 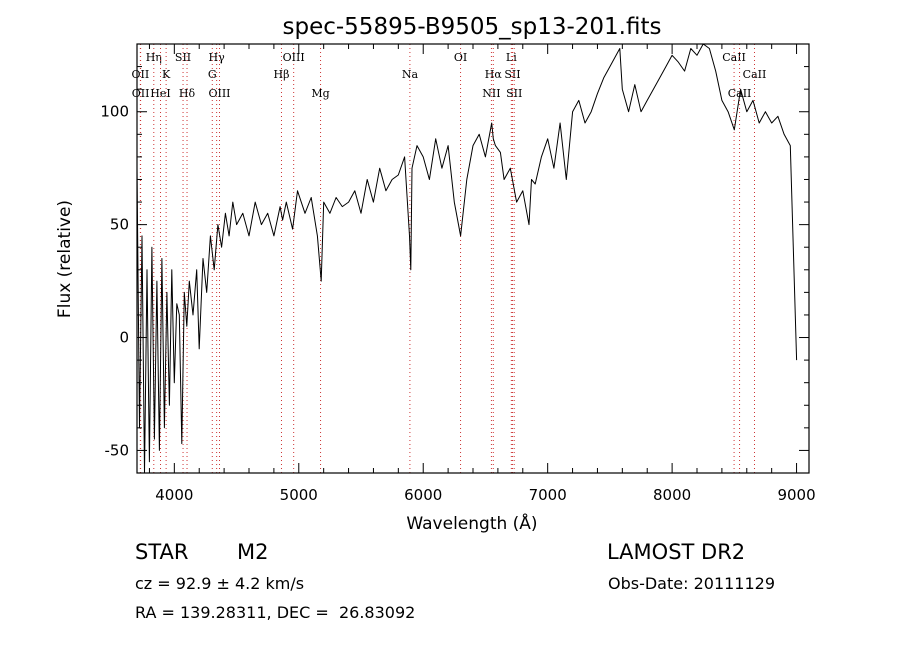 What do you see at coordinates (220, 583) in the screenshot?
I see `redshift-text: cz = 92.9 ± 4.2 km/s` at bounding box center [220, 583].